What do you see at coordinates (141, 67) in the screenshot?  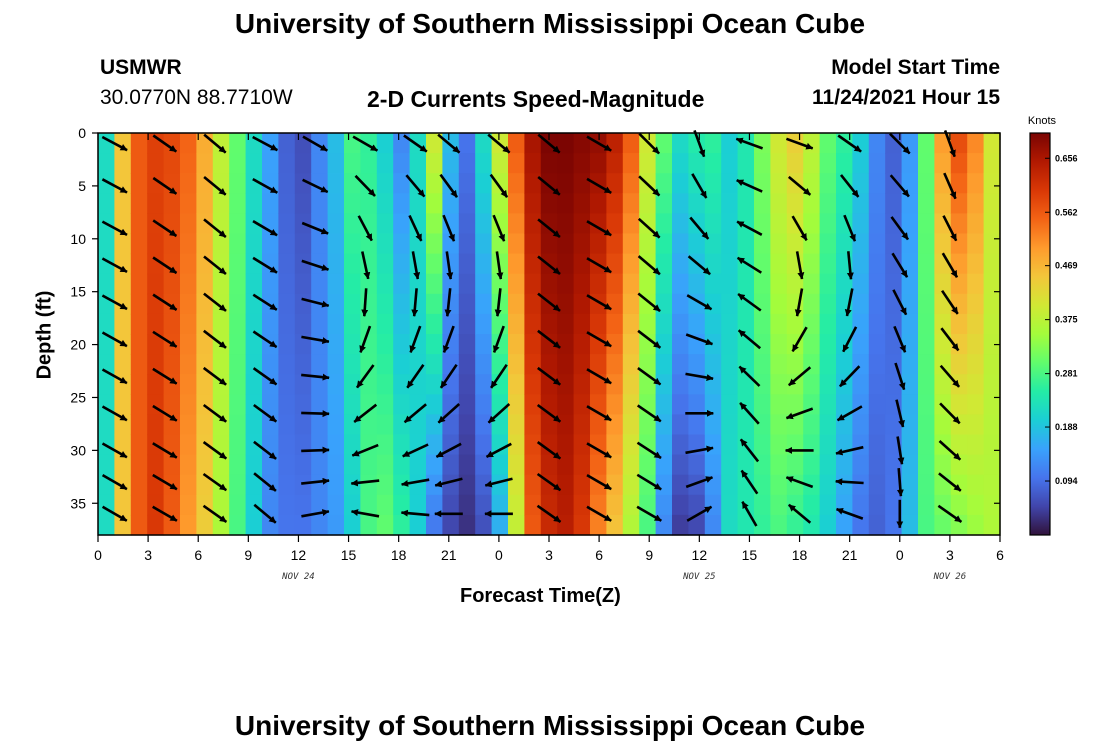 I see `station-name: USMWR` at bounding box center [141, 67].